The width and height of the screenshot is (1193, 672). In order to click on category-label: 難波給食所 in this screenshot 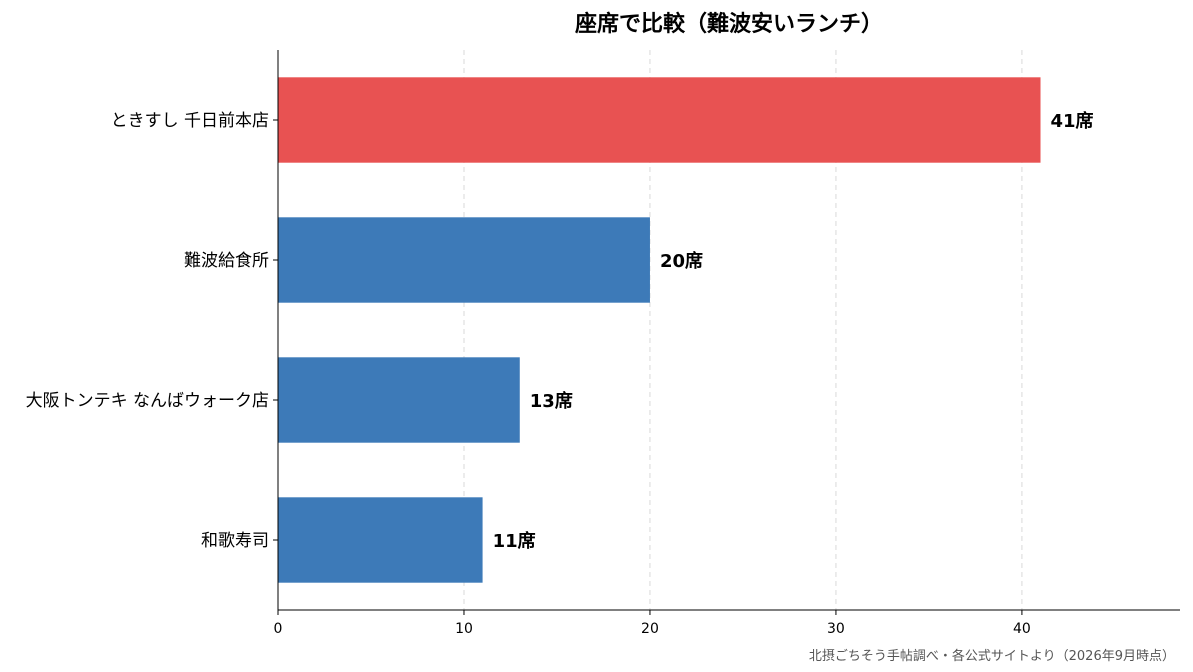, I will do `click(226, 261)`.